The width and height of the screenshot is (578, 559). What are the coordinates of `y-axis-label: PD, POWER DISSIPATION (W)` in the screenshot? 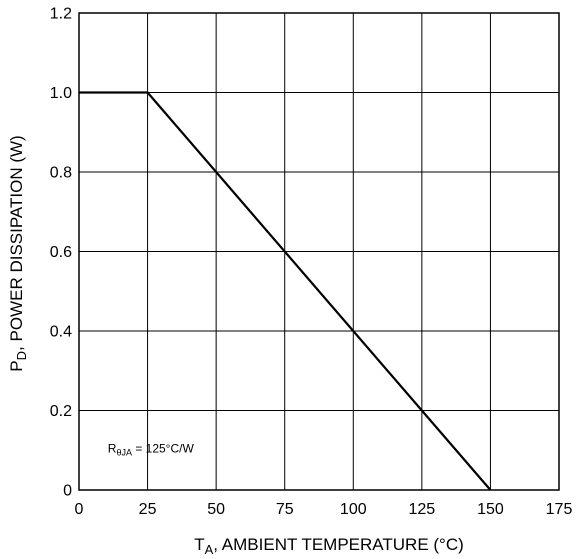 It's located at (18, 253).